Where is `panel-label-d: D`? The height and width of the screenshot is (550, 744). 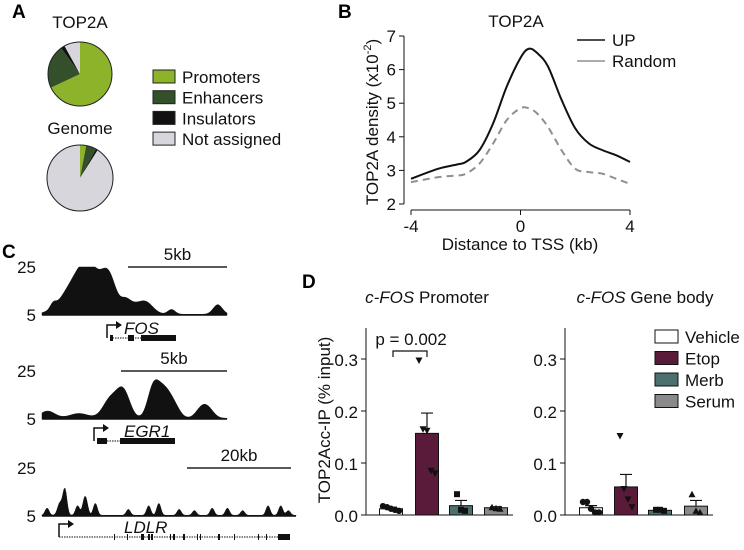
panel-label-d: D is located at coordinates (309, 282).